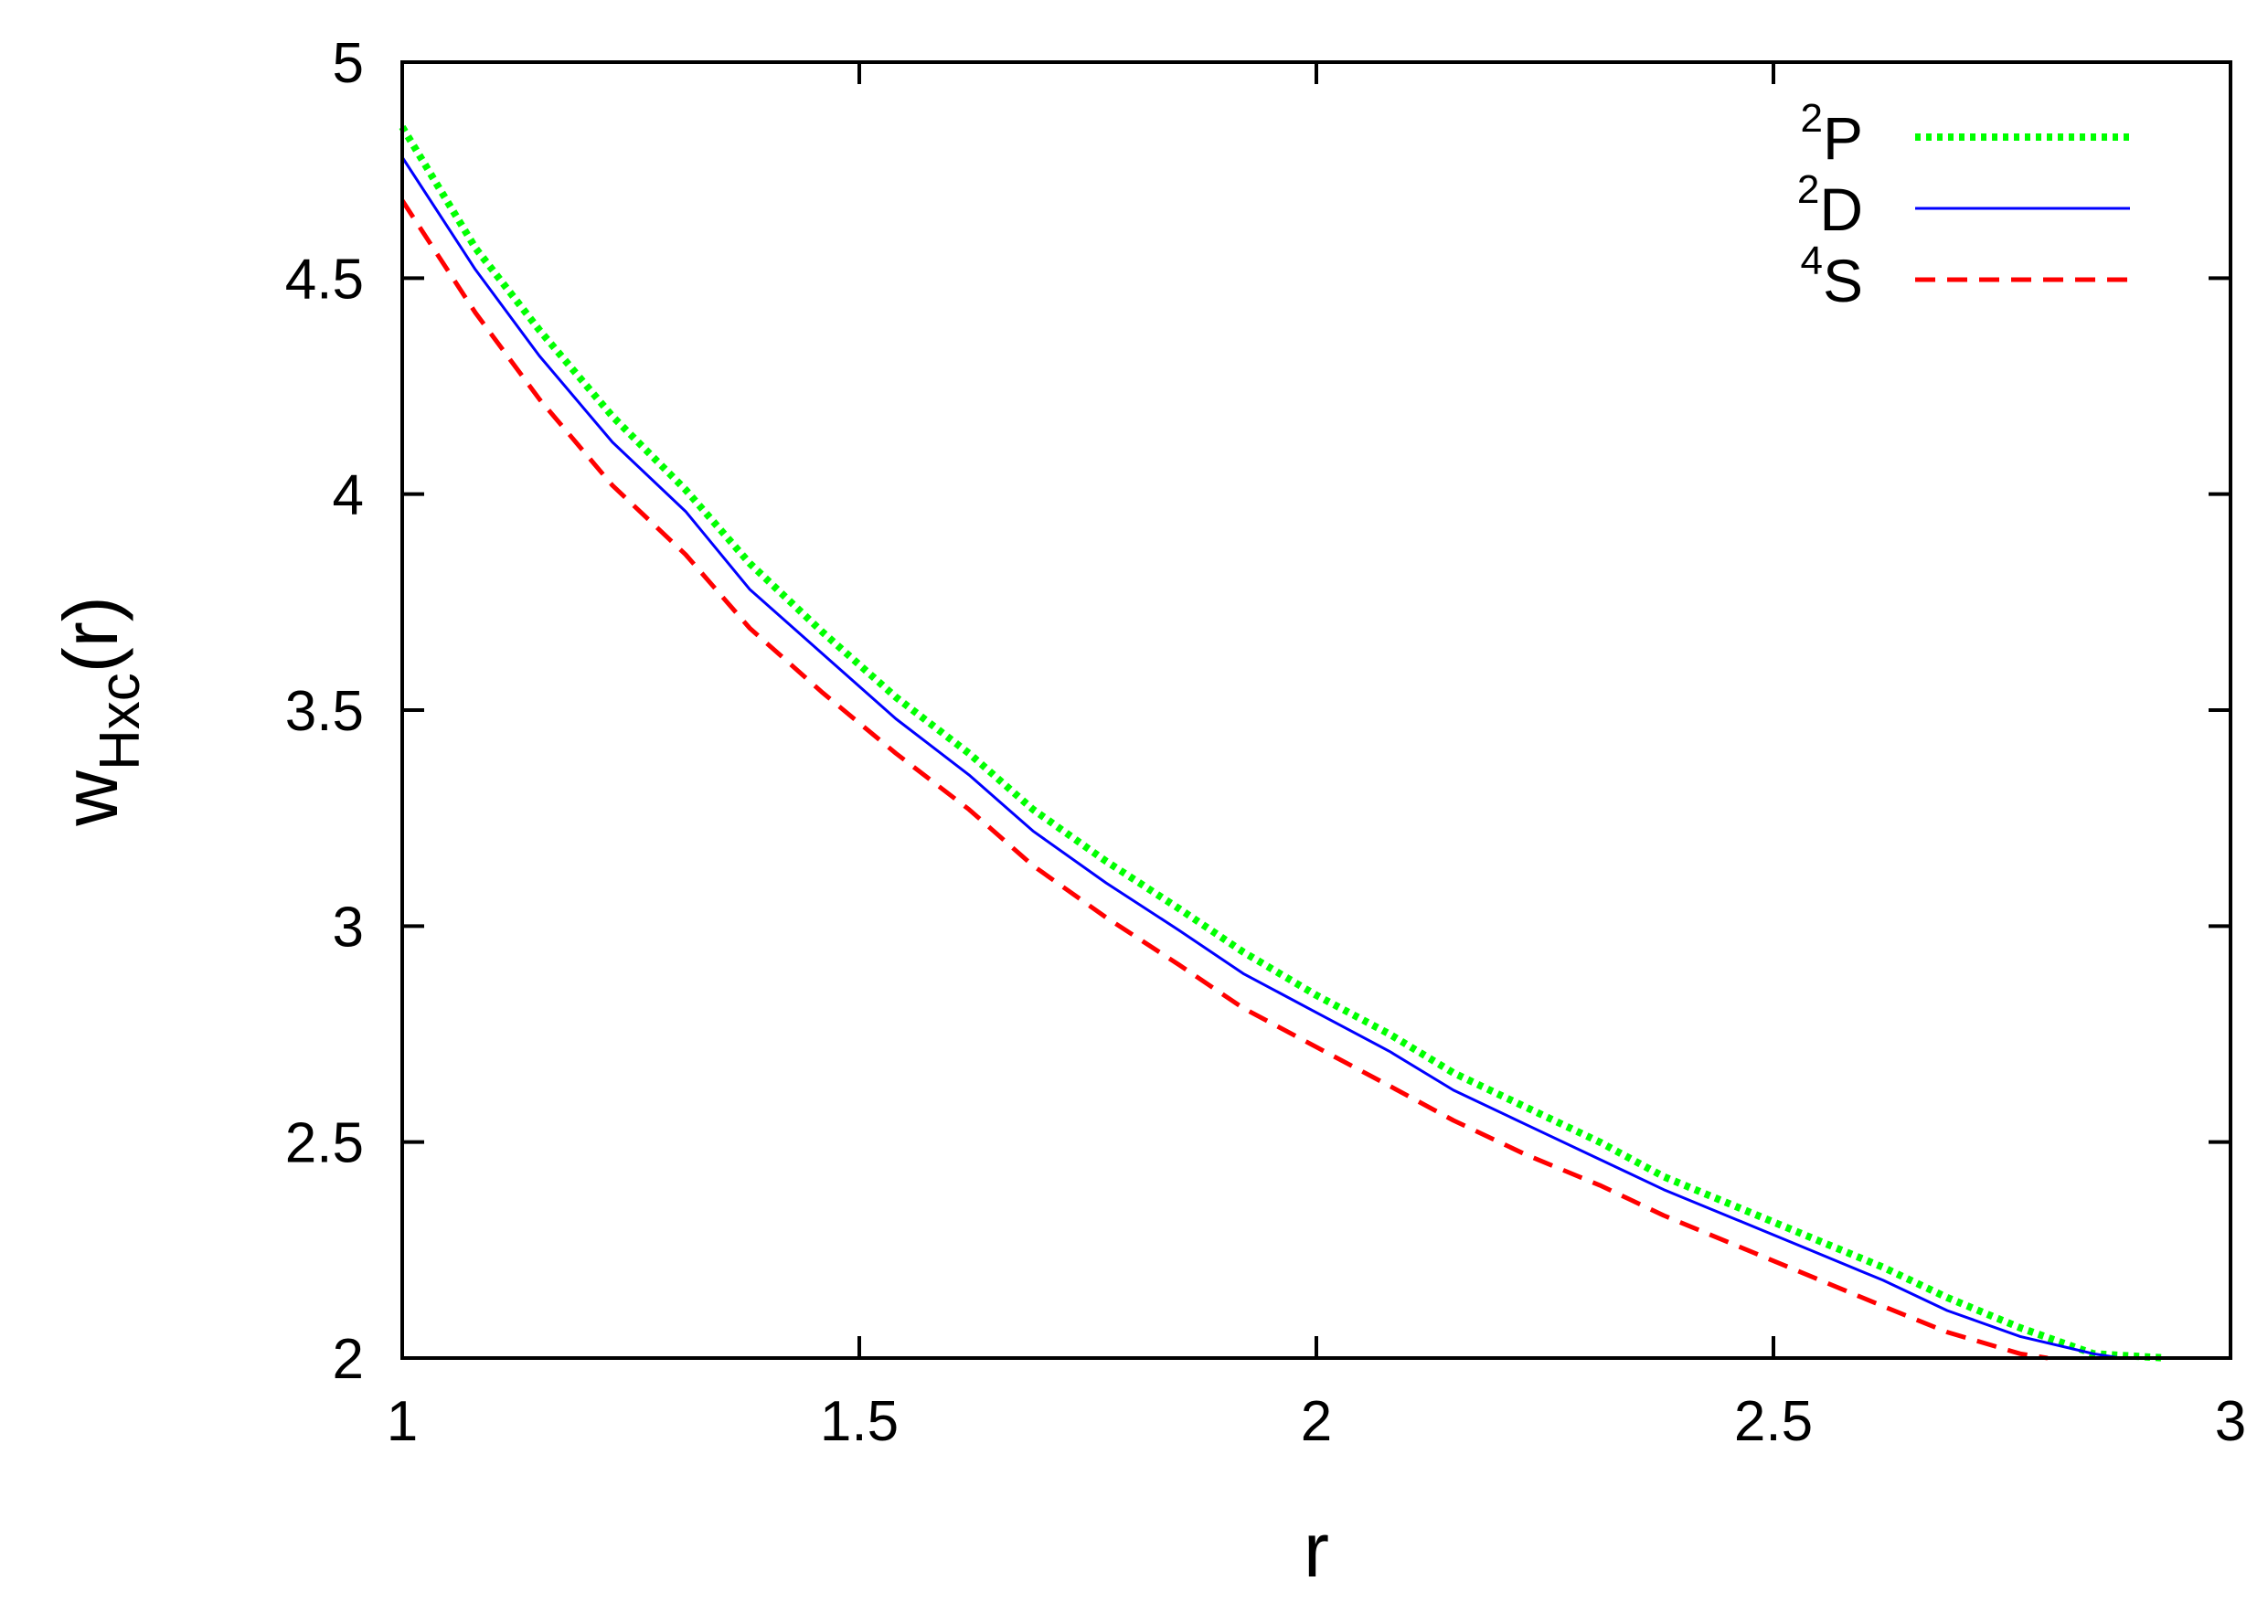 This screenshot has height=1624, width=2268. I want to click on legend-label-2D: 2D, so click(1830, 205).